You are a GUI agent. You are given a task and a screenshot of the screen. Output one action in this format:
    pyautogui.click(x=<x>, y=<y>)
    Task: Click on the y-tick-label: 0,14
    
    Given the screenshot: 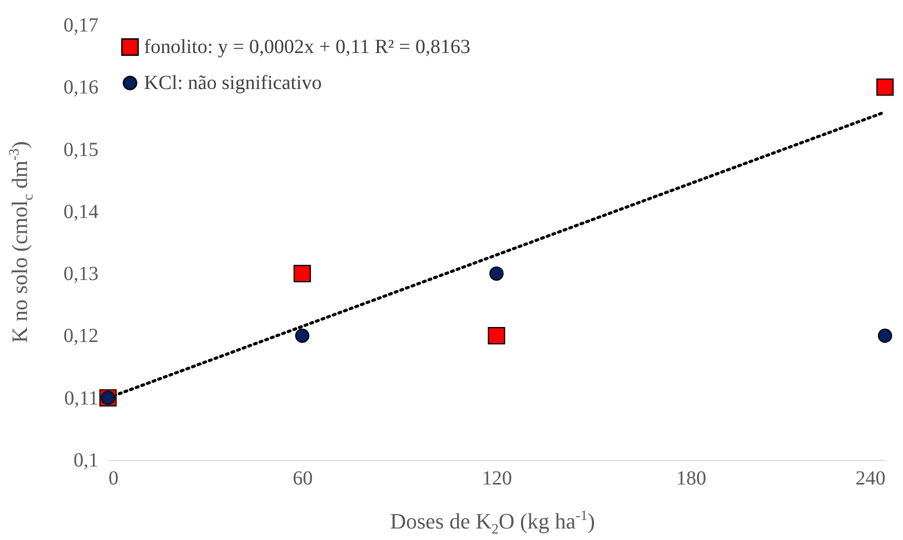 What is the action you would take?
    pyautogui.click(x=81, y=211)
    